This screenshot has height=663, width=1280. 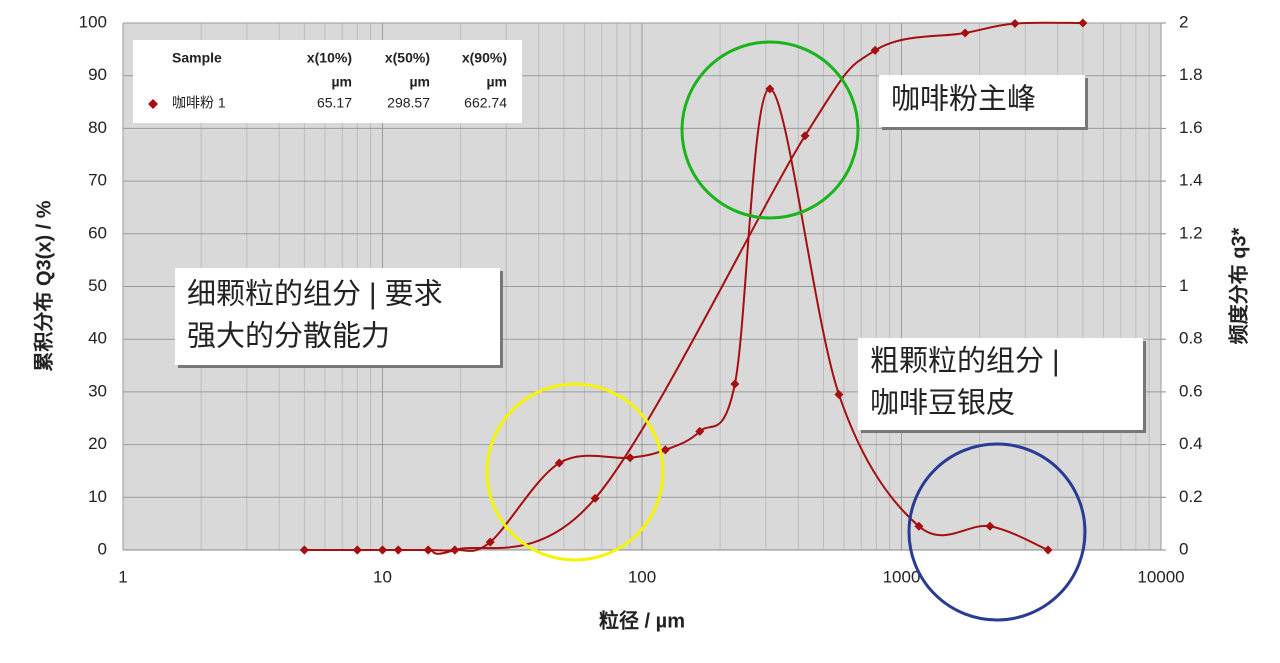 I want to click on y-tick-label: 10, so click(x=97, y=496).